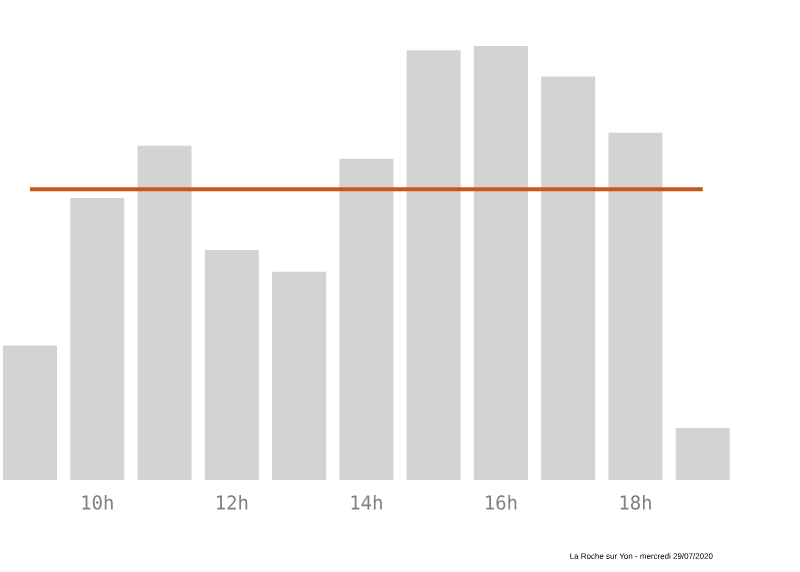 This screenshot has height=572, width=800. What do you see at coordinates (97, 502) in the screenshot?
I see `x-tick-label: 10h` at bounding box center [97, 502].